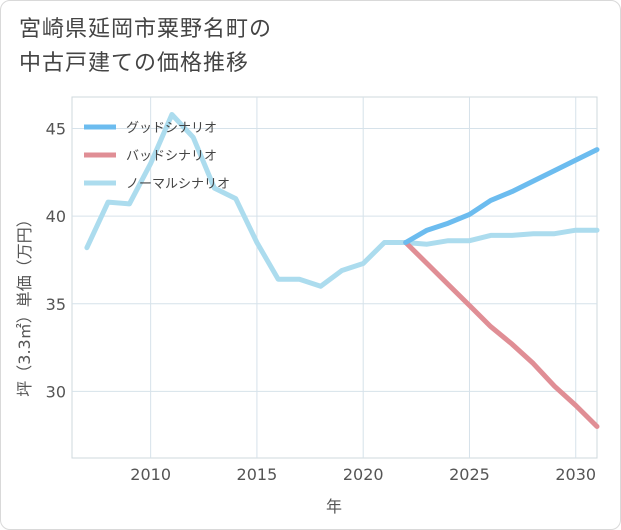 The image size is (621, 530). Describe the element at coordinates (575, 474) in the screenshot. I see `x-tick-label: 2030` at that location.